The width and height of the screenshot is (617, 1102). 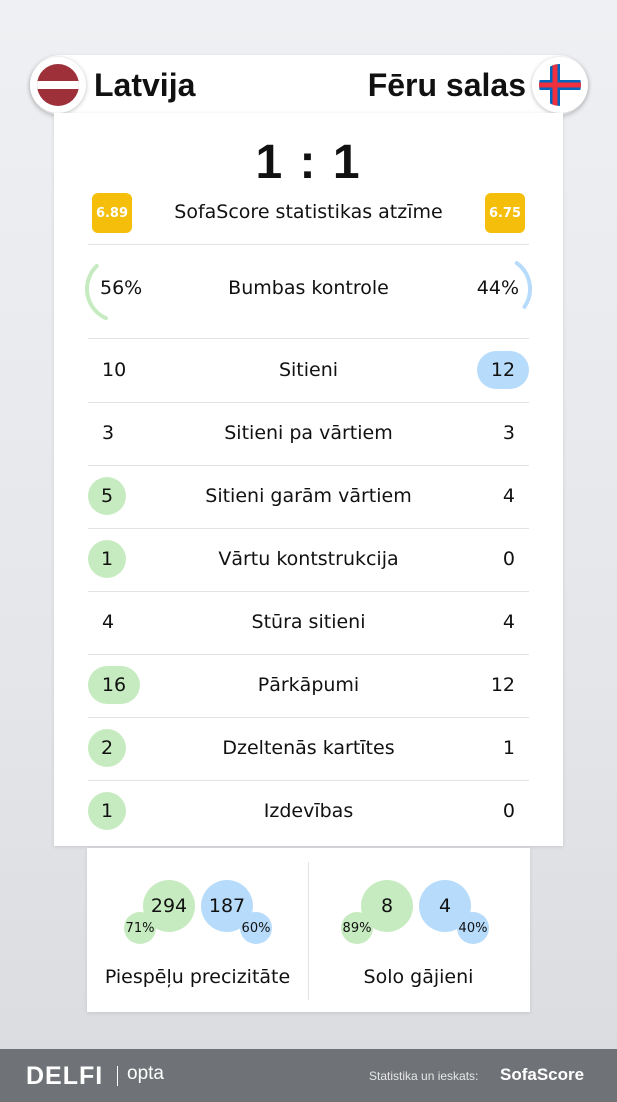 I want to click on home-dribbles-pct-bubble: 89%, so click(x=357, y=928).